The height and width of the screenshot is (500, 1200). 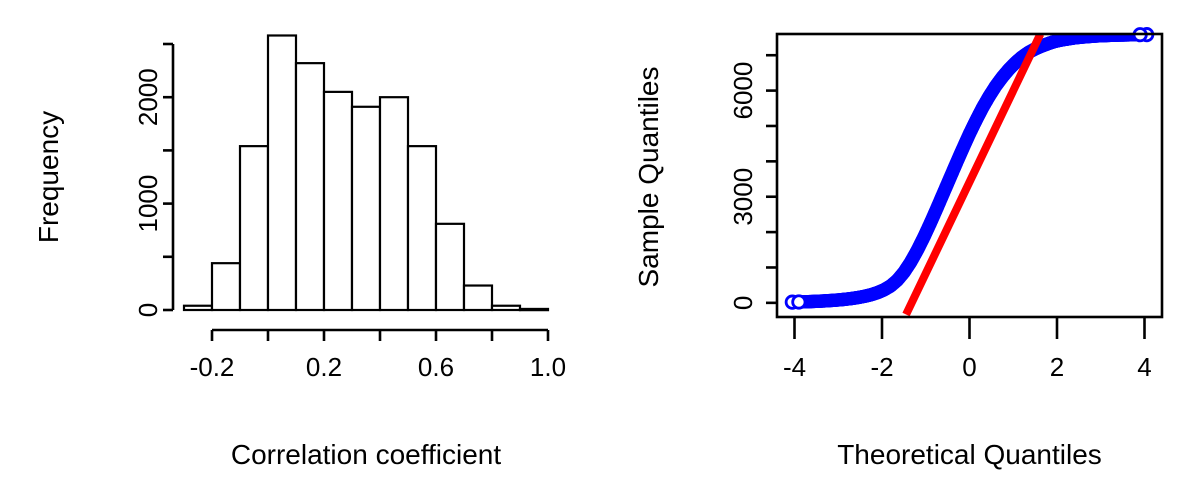 What do you see at coordinates (212, 367) in the screenshot?
I see `x-tick-label: -0.2` at bounding box center [212, 367].